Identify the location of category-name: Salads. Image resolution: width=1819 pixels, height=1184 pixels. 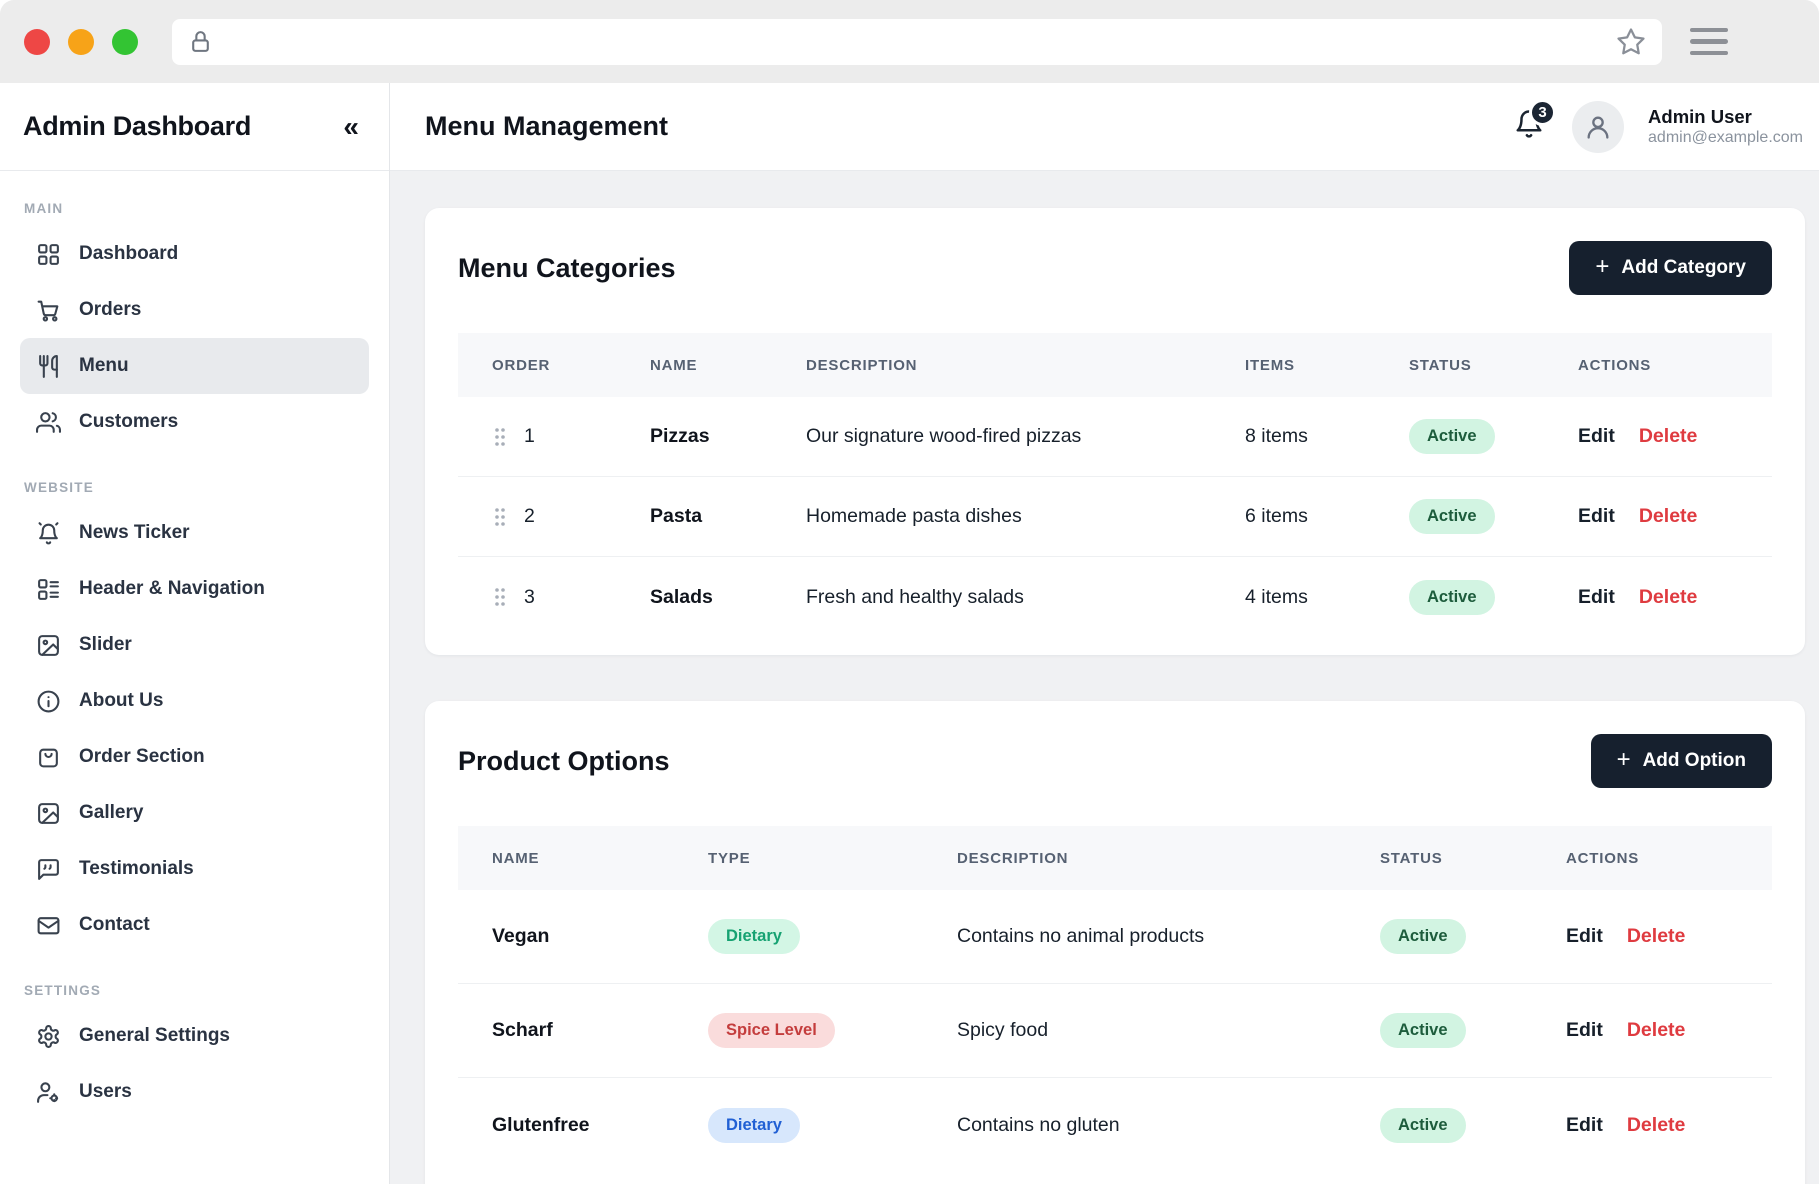
(681, 596).